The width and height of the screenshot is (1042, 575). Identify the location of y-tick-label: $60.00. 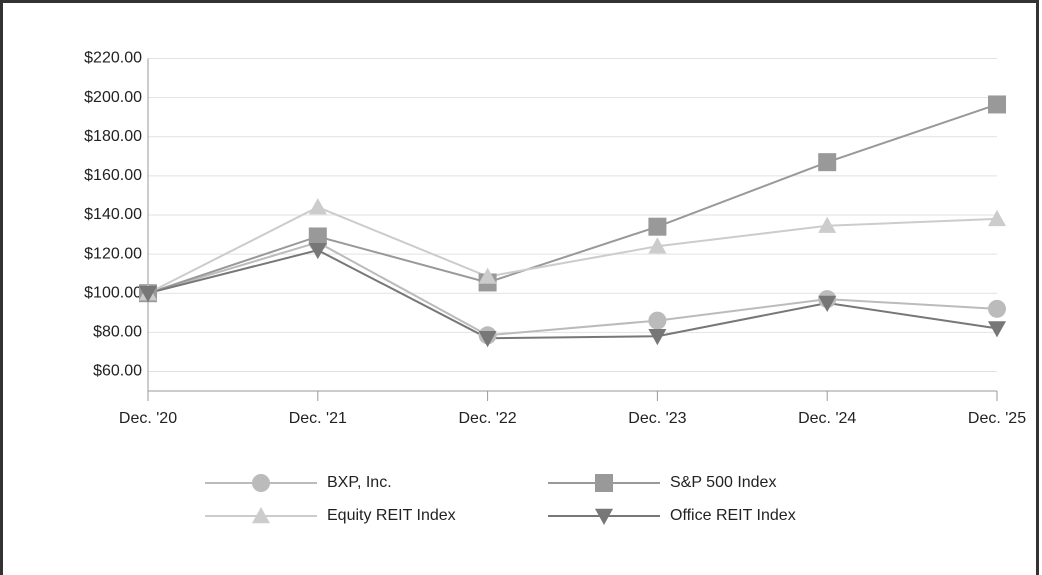
(117, 371).